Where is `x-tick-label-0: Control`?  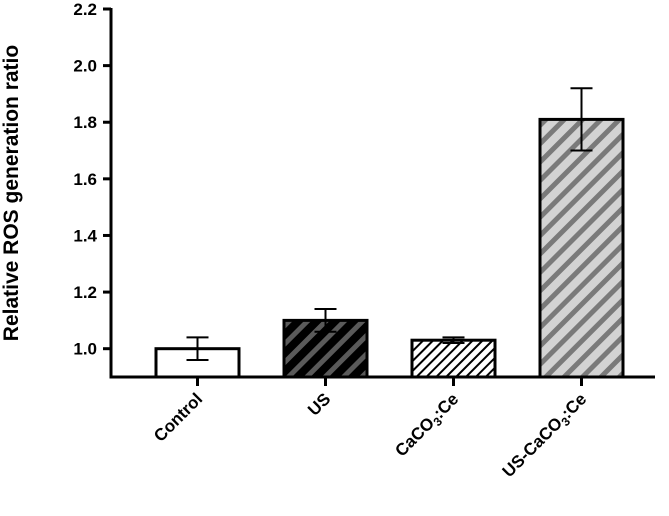
x-tick-label-0: Control is located at coordinates (178, 417).